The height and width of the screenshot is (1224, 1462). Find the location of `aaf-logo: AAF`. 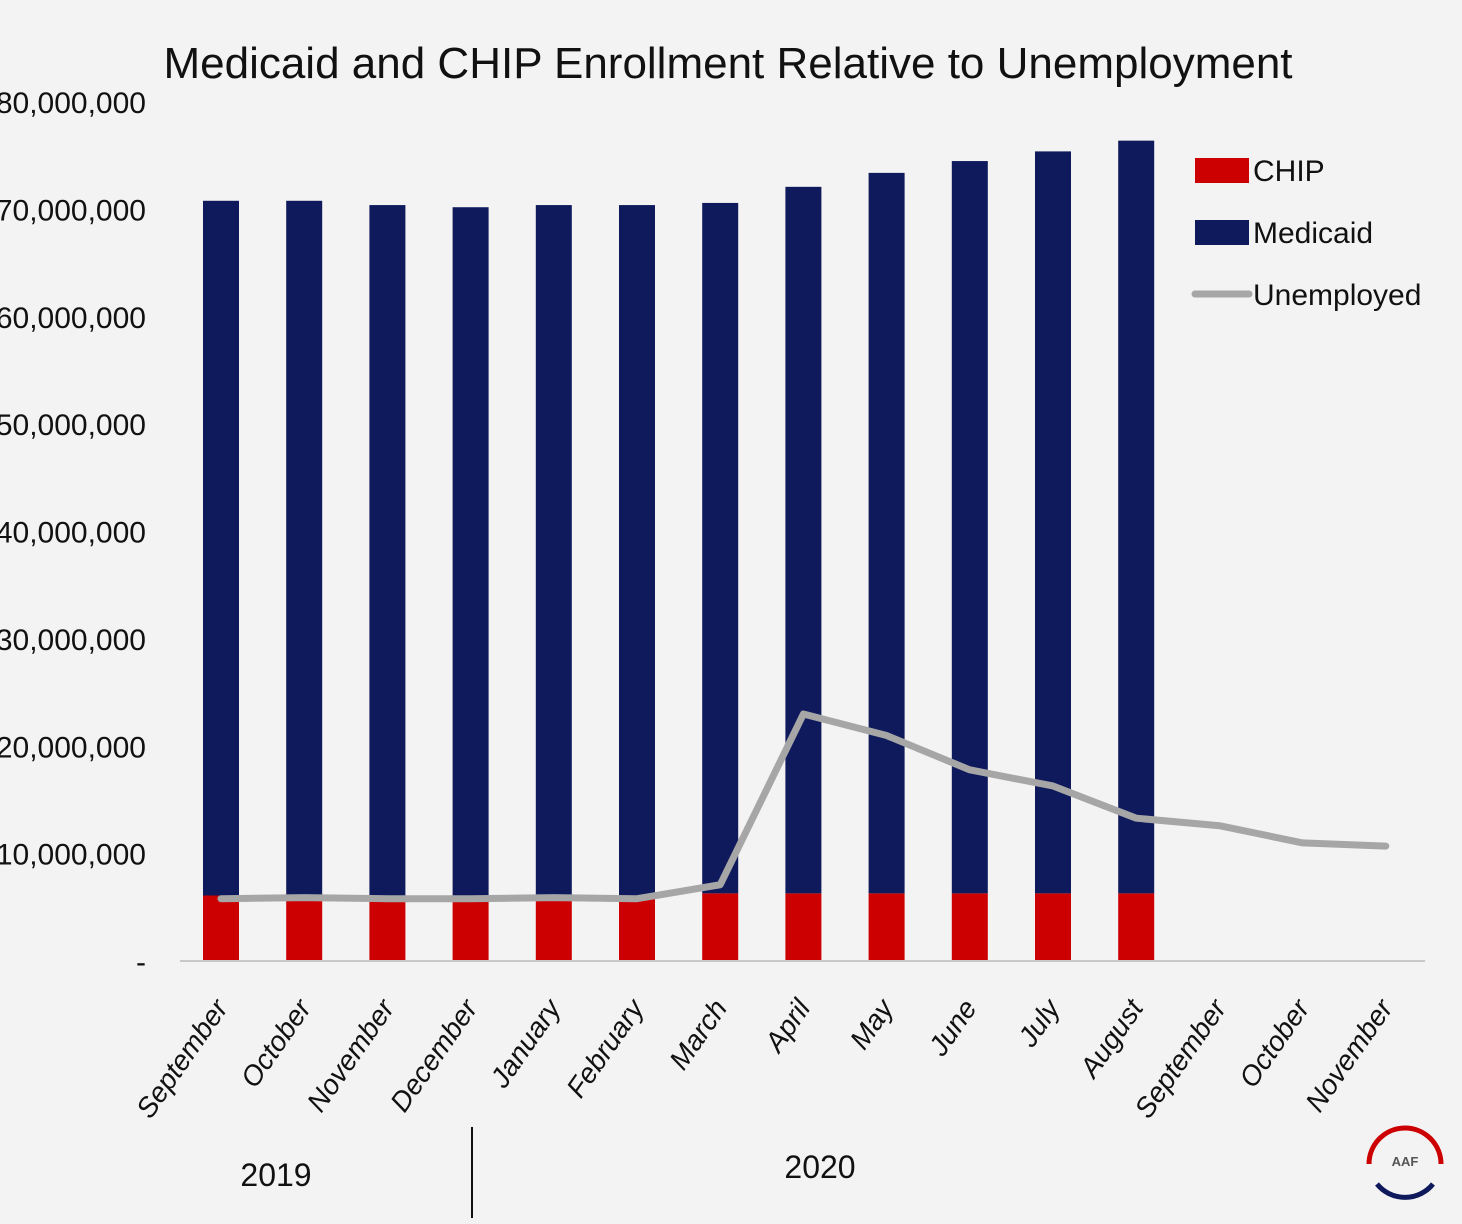

aaf-logo: AAF is located at coordinates (1405, 1162).